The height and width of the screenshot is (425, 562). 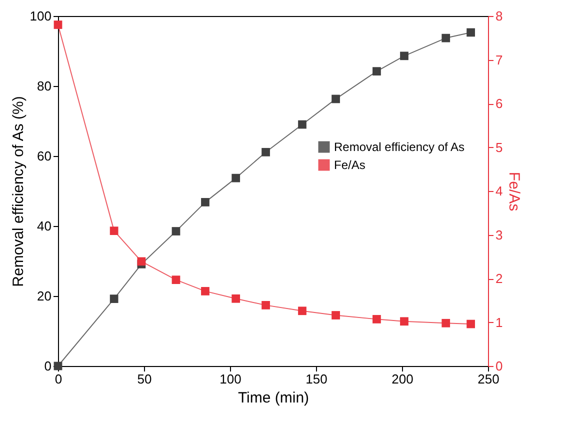 What do you see at coordinates (499, 366) in the screenshot?
I see `y2-tick-label: 0` at bounding box center [499, 366].